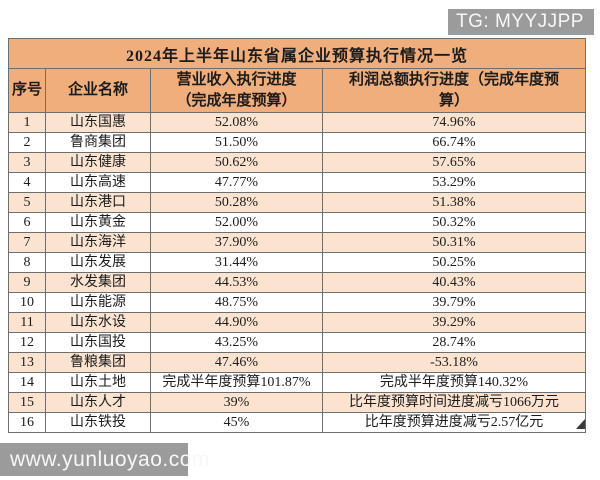  Describe the element at coordinates (454, 302) in the screenshot. I see `cell-profit-progress: 39.79%` at that location.